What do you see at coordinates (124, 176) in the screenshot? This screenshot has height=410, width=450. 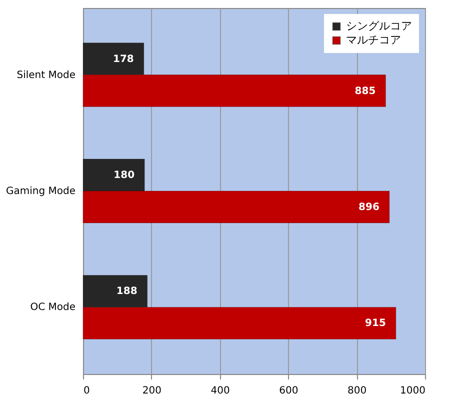 I see `data-label: 180` at bounding box center [124, 176].